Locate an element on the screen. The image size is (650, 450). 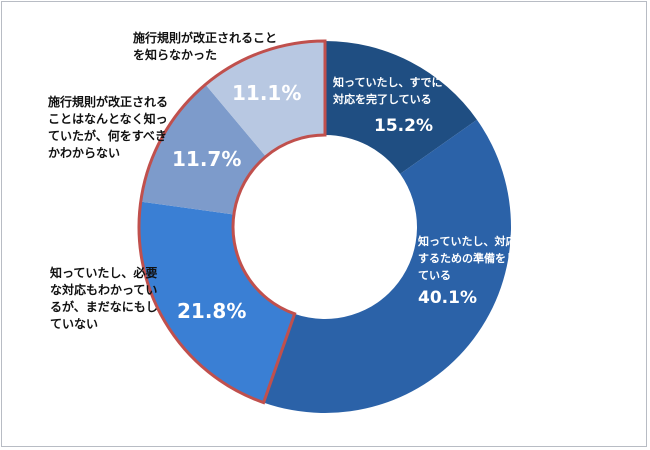
slice-value-unaware: 11.1% is located at coordinates (267, 93).